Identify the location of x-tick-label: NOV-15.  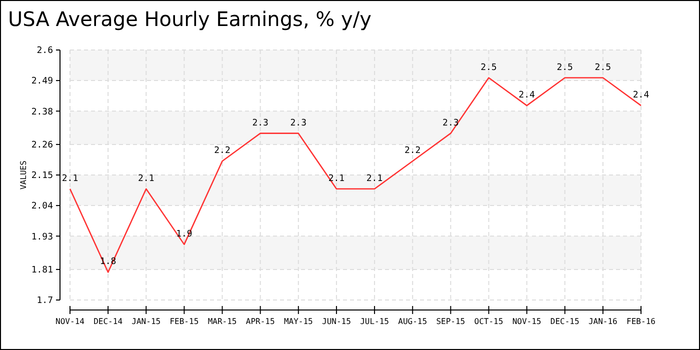
(527, 321).